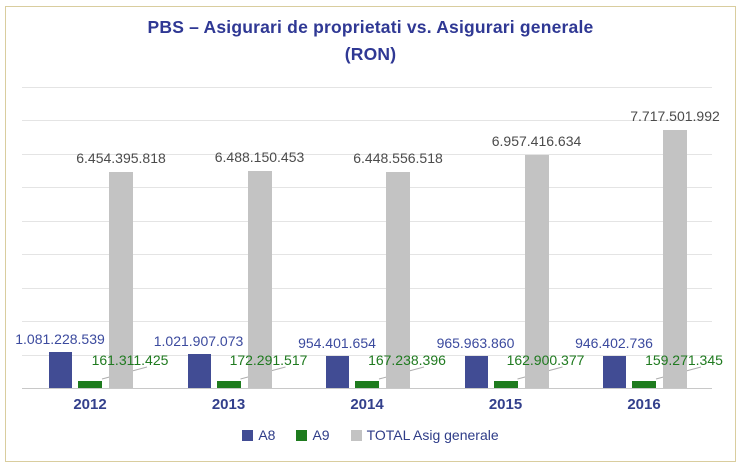  What do you see at coordinates (228, 404) in the screenshot?
I see `x-axis-label-2013: 2013` at bounding box center [228, 404].